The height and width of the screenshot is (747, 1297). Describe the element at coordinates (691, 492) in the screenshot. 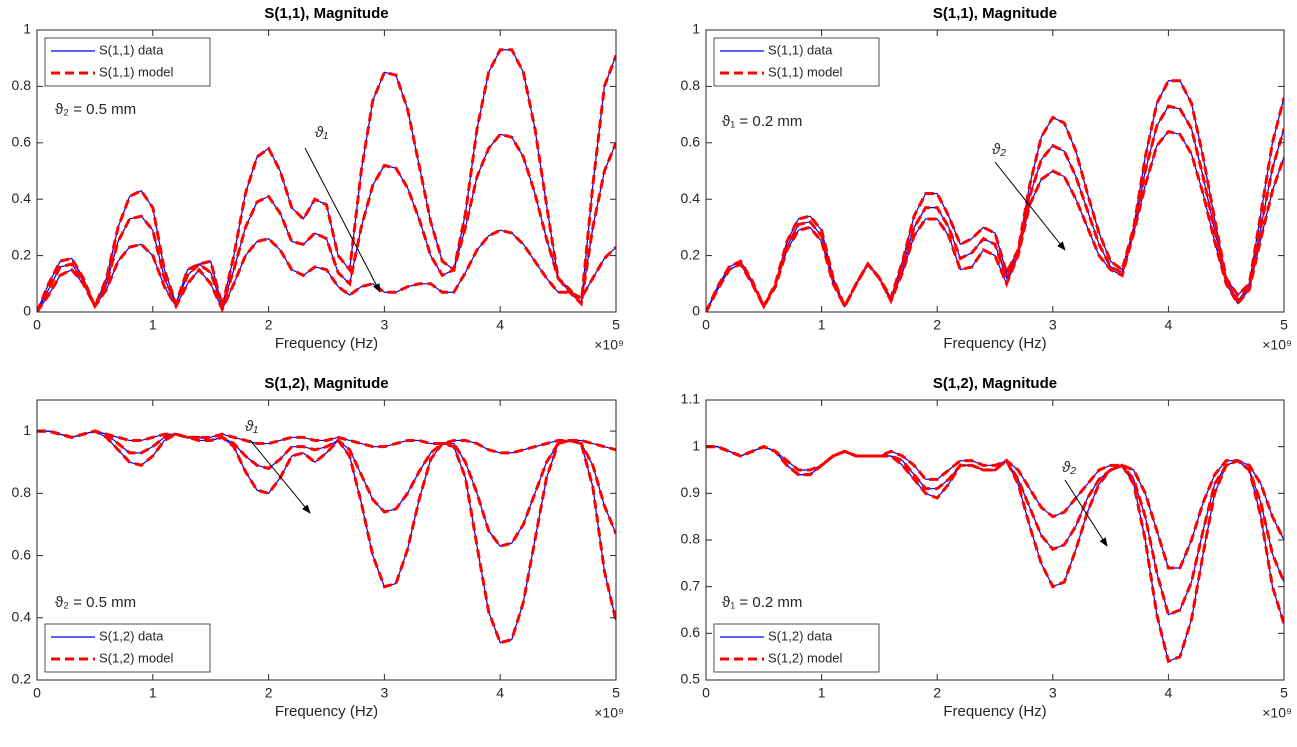

I see `y-tick-label: 0.9` at that location.